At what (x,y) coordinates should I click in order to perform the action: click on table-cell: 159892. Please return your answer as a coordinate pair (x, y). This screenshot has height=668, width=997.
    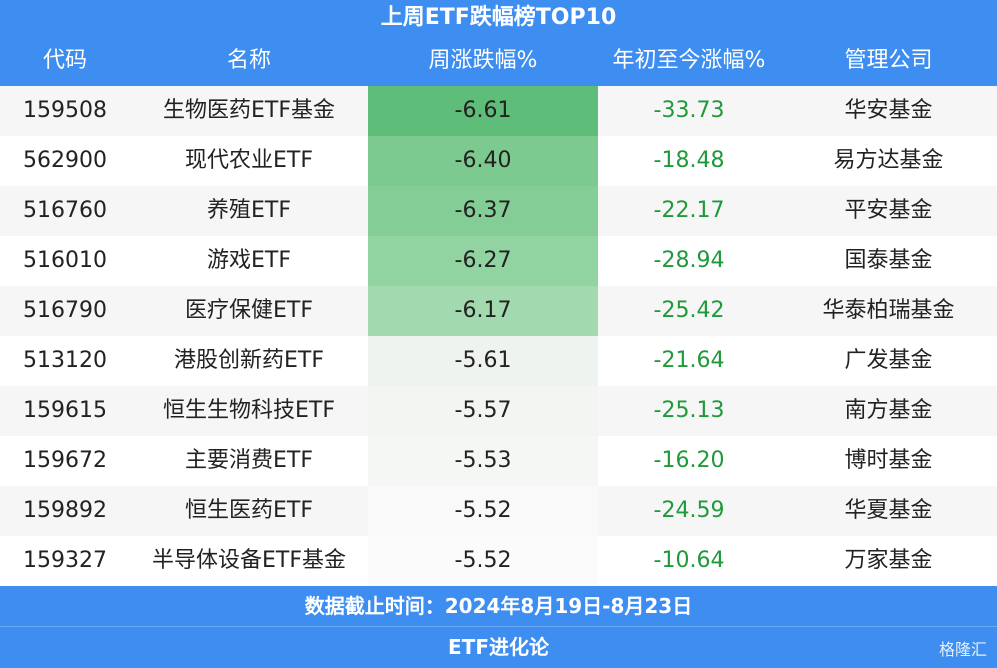
    Looking at the image, I should click on (65, 510).